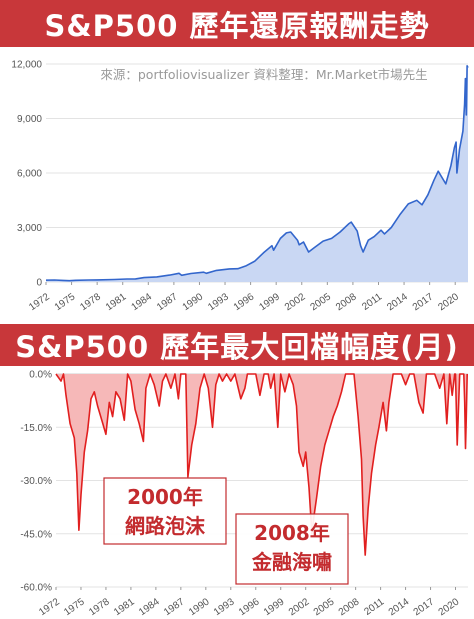 Image resolution: width=474 pixels, height=619 pixels. Describe the element at coordinates (29, 174) in the screenshot. I see `y-tick-label: 6,000` at that location.